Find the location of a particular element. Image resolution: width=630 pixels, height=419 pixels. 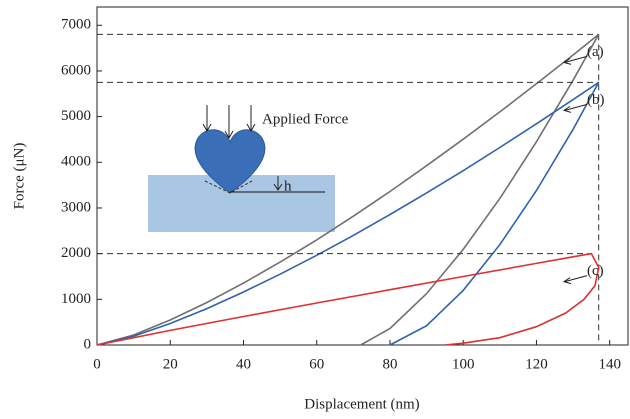

x-axis-label: Displacement (nm) is located at coordinates (361, 404).